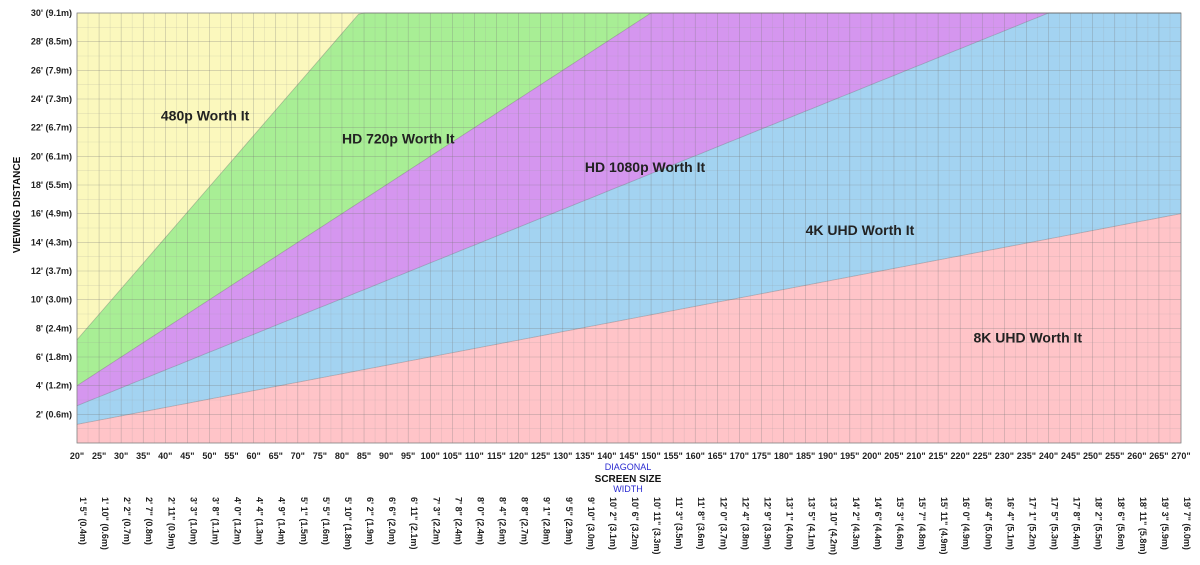  What do you see at coordinates (628, 489) in the screenshot?
I see `x-axis-width-label: WIDTH` at bounding box center [628, 489].